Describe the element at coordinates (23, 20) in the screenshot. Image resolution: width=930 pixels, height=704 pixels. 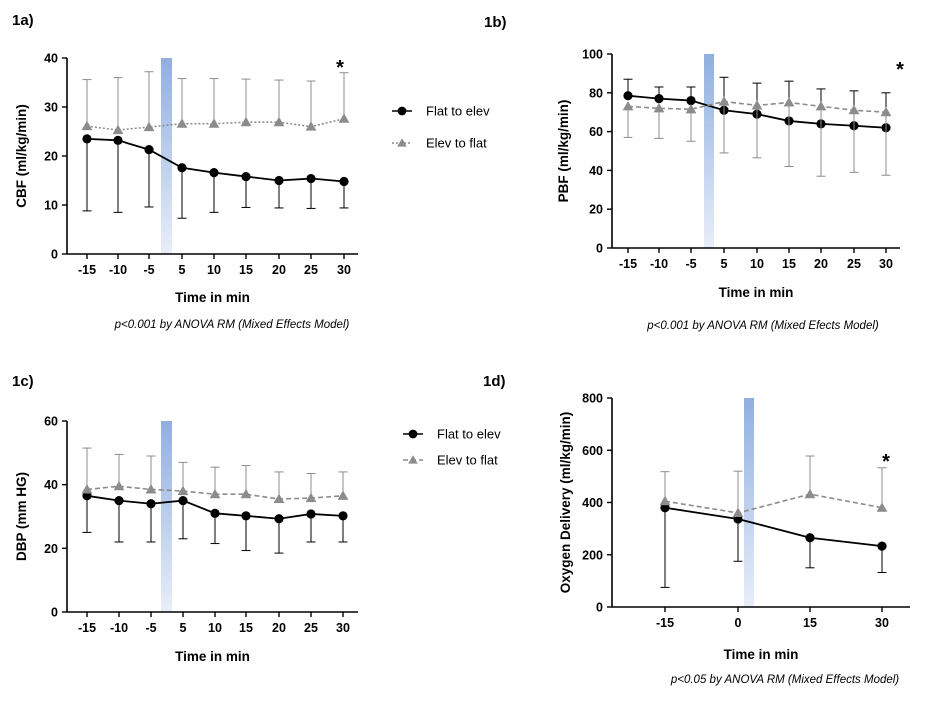
I see `panel-label: 1a)` at that location.